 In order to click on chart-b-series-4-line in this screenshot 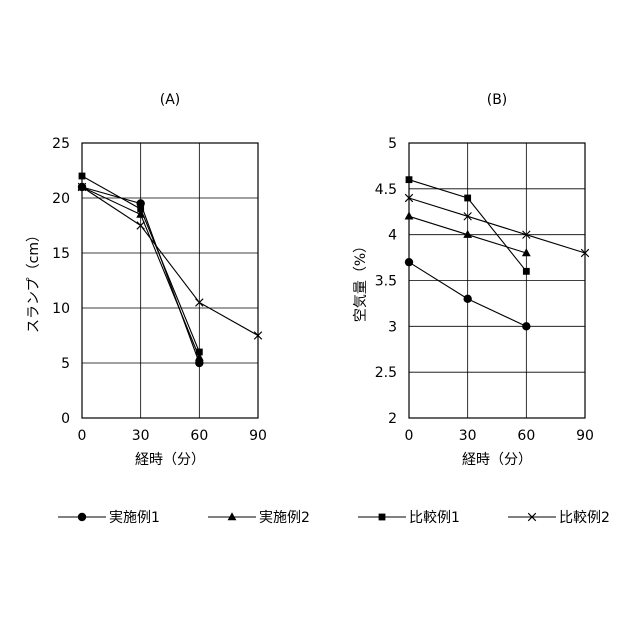, I will do `click(497, 225)`.